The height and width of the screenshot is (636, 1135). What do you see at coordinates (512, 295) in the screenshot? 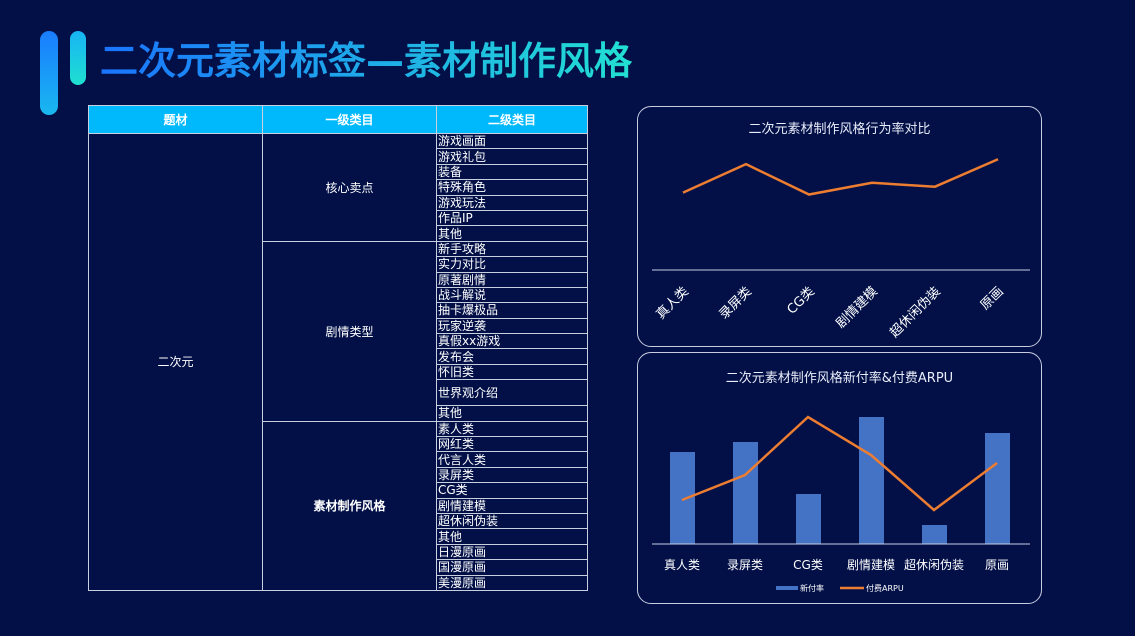
I see `level2-cell: 战斗解说` at bounding box center [512, 295].